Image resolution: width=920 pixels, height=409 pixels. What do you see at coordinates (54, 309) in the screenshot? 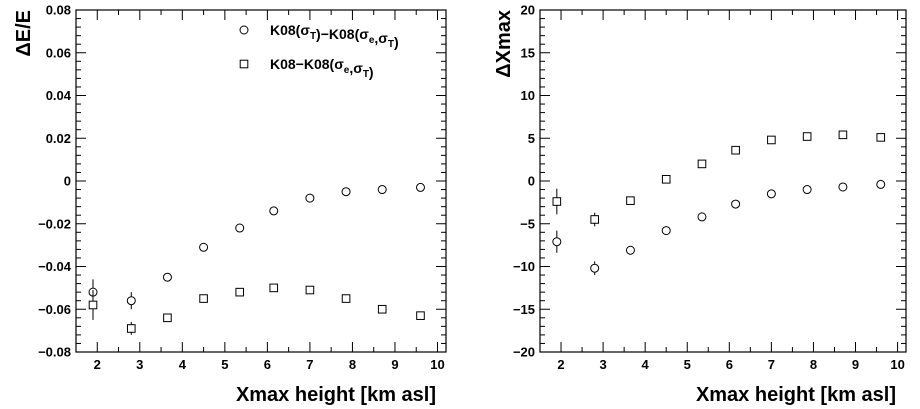
I see `y-tick-label: −0.06` at bounding box center [54, 309].